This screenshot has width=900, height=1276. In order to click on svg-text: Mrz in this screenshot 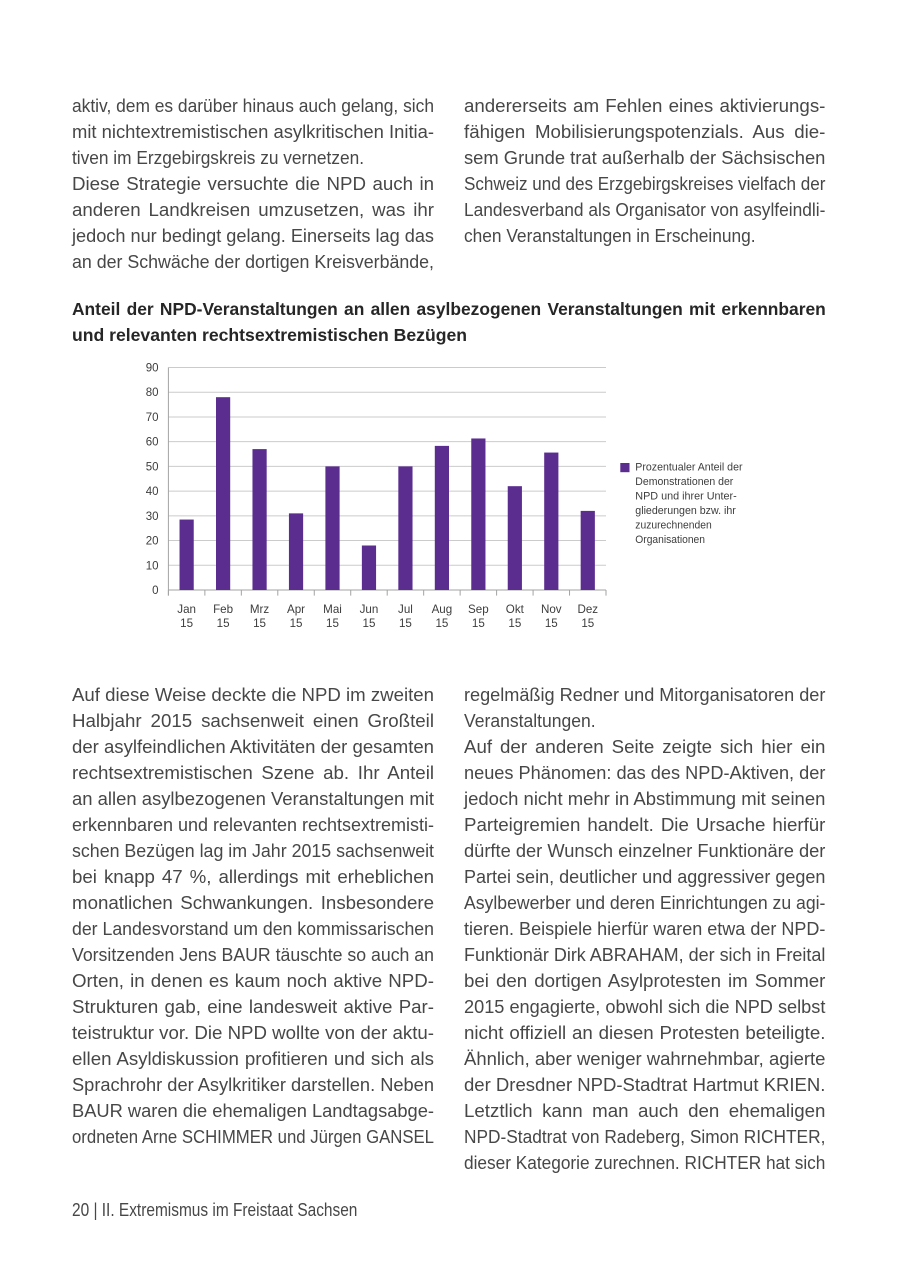, I will do `click(260, 609)`.